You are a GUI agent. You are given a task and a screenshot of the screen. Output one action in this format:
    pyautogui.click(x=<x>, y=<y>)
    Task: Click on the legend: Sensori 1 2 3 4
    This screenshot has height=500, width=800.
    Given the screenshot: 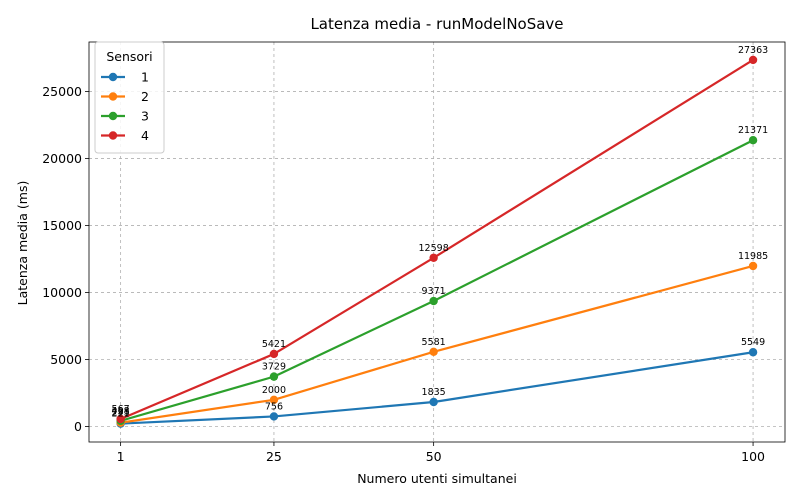 What is the action you would take?
    pyautogui.click(x=129, y=97)
    